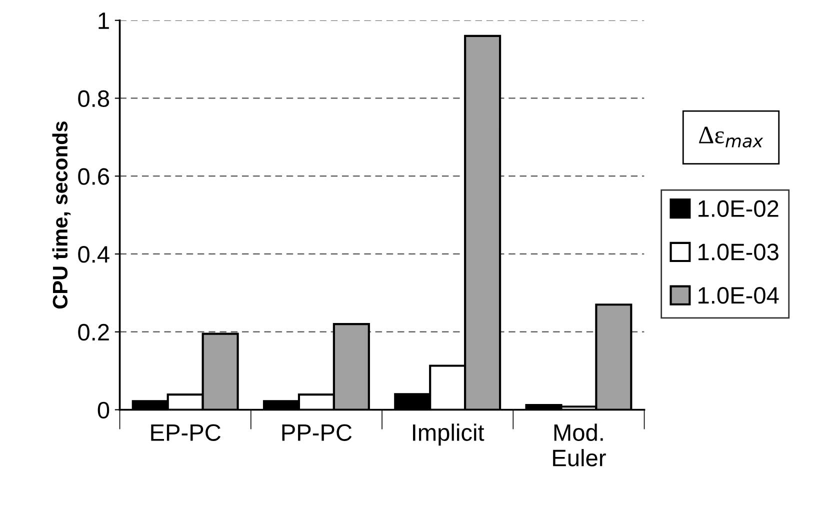 The image size is (826, 509). I want to click on y-tick-label: 1, so click(103, 20).